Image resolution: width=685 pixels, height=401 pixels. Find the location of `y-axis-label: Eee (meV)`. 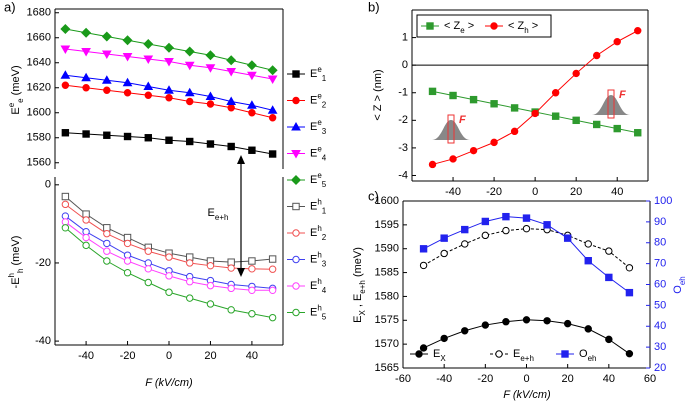

y-axis-label: Eee (meV) is located at coordinates (16, 89).